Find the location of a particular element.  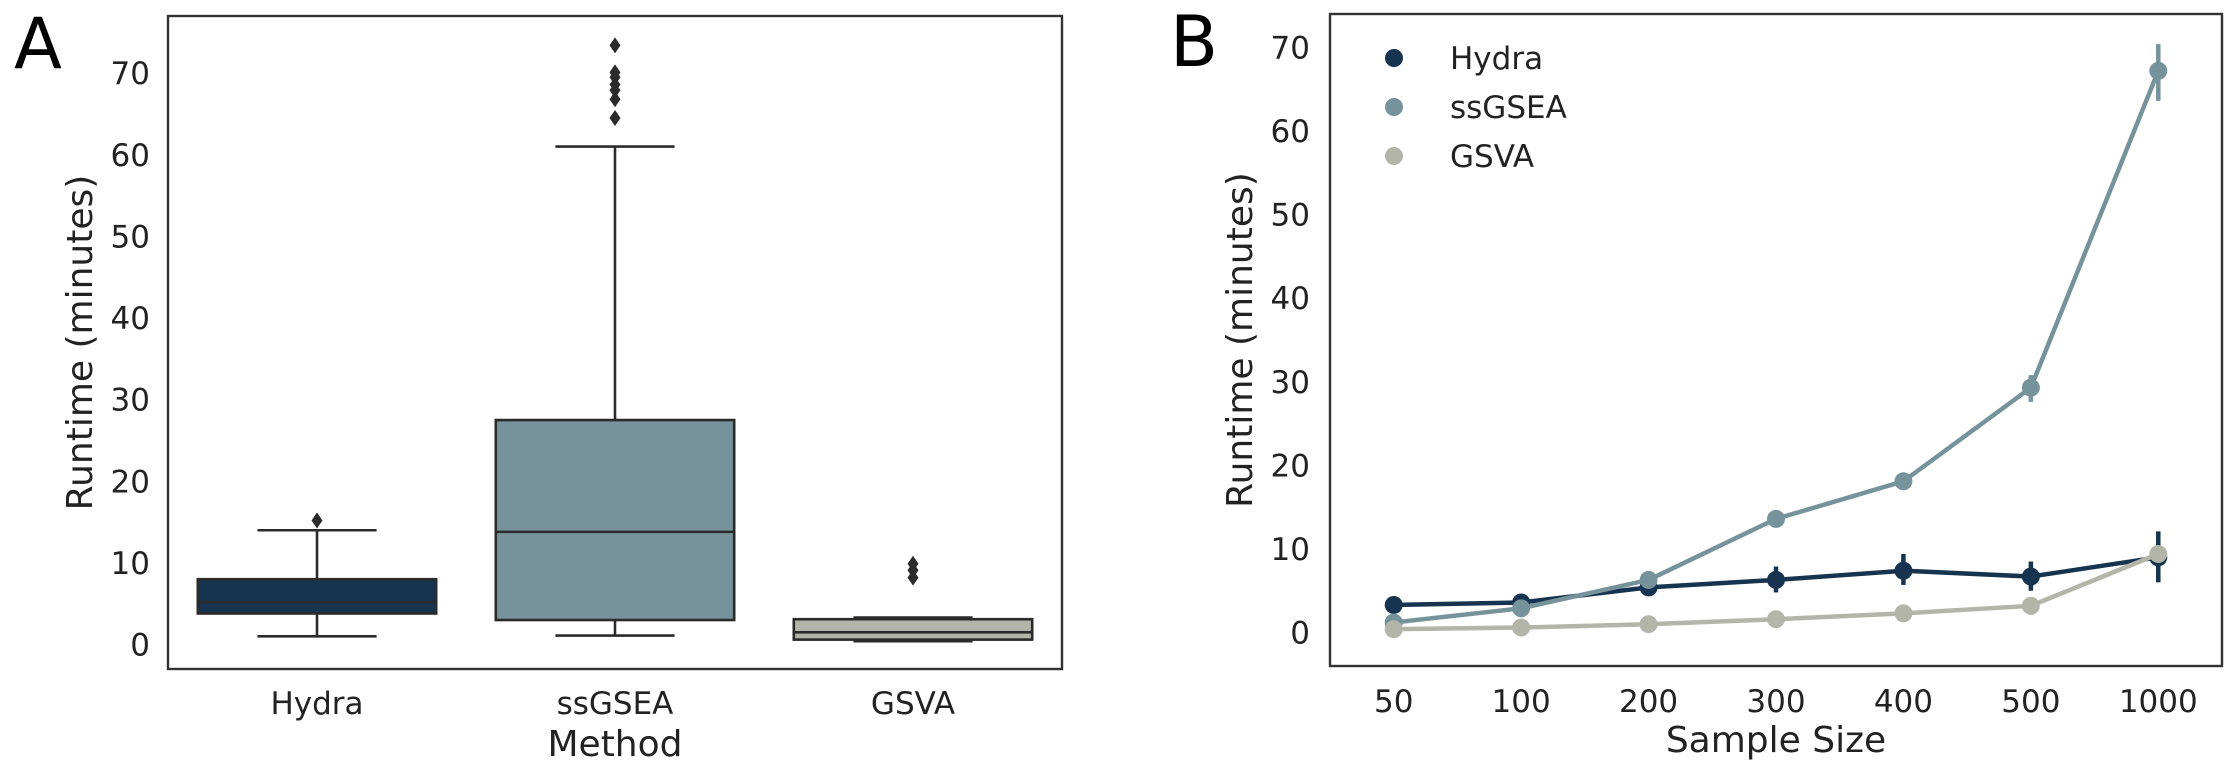

series-hydra is located at coordinates (1776, 572).